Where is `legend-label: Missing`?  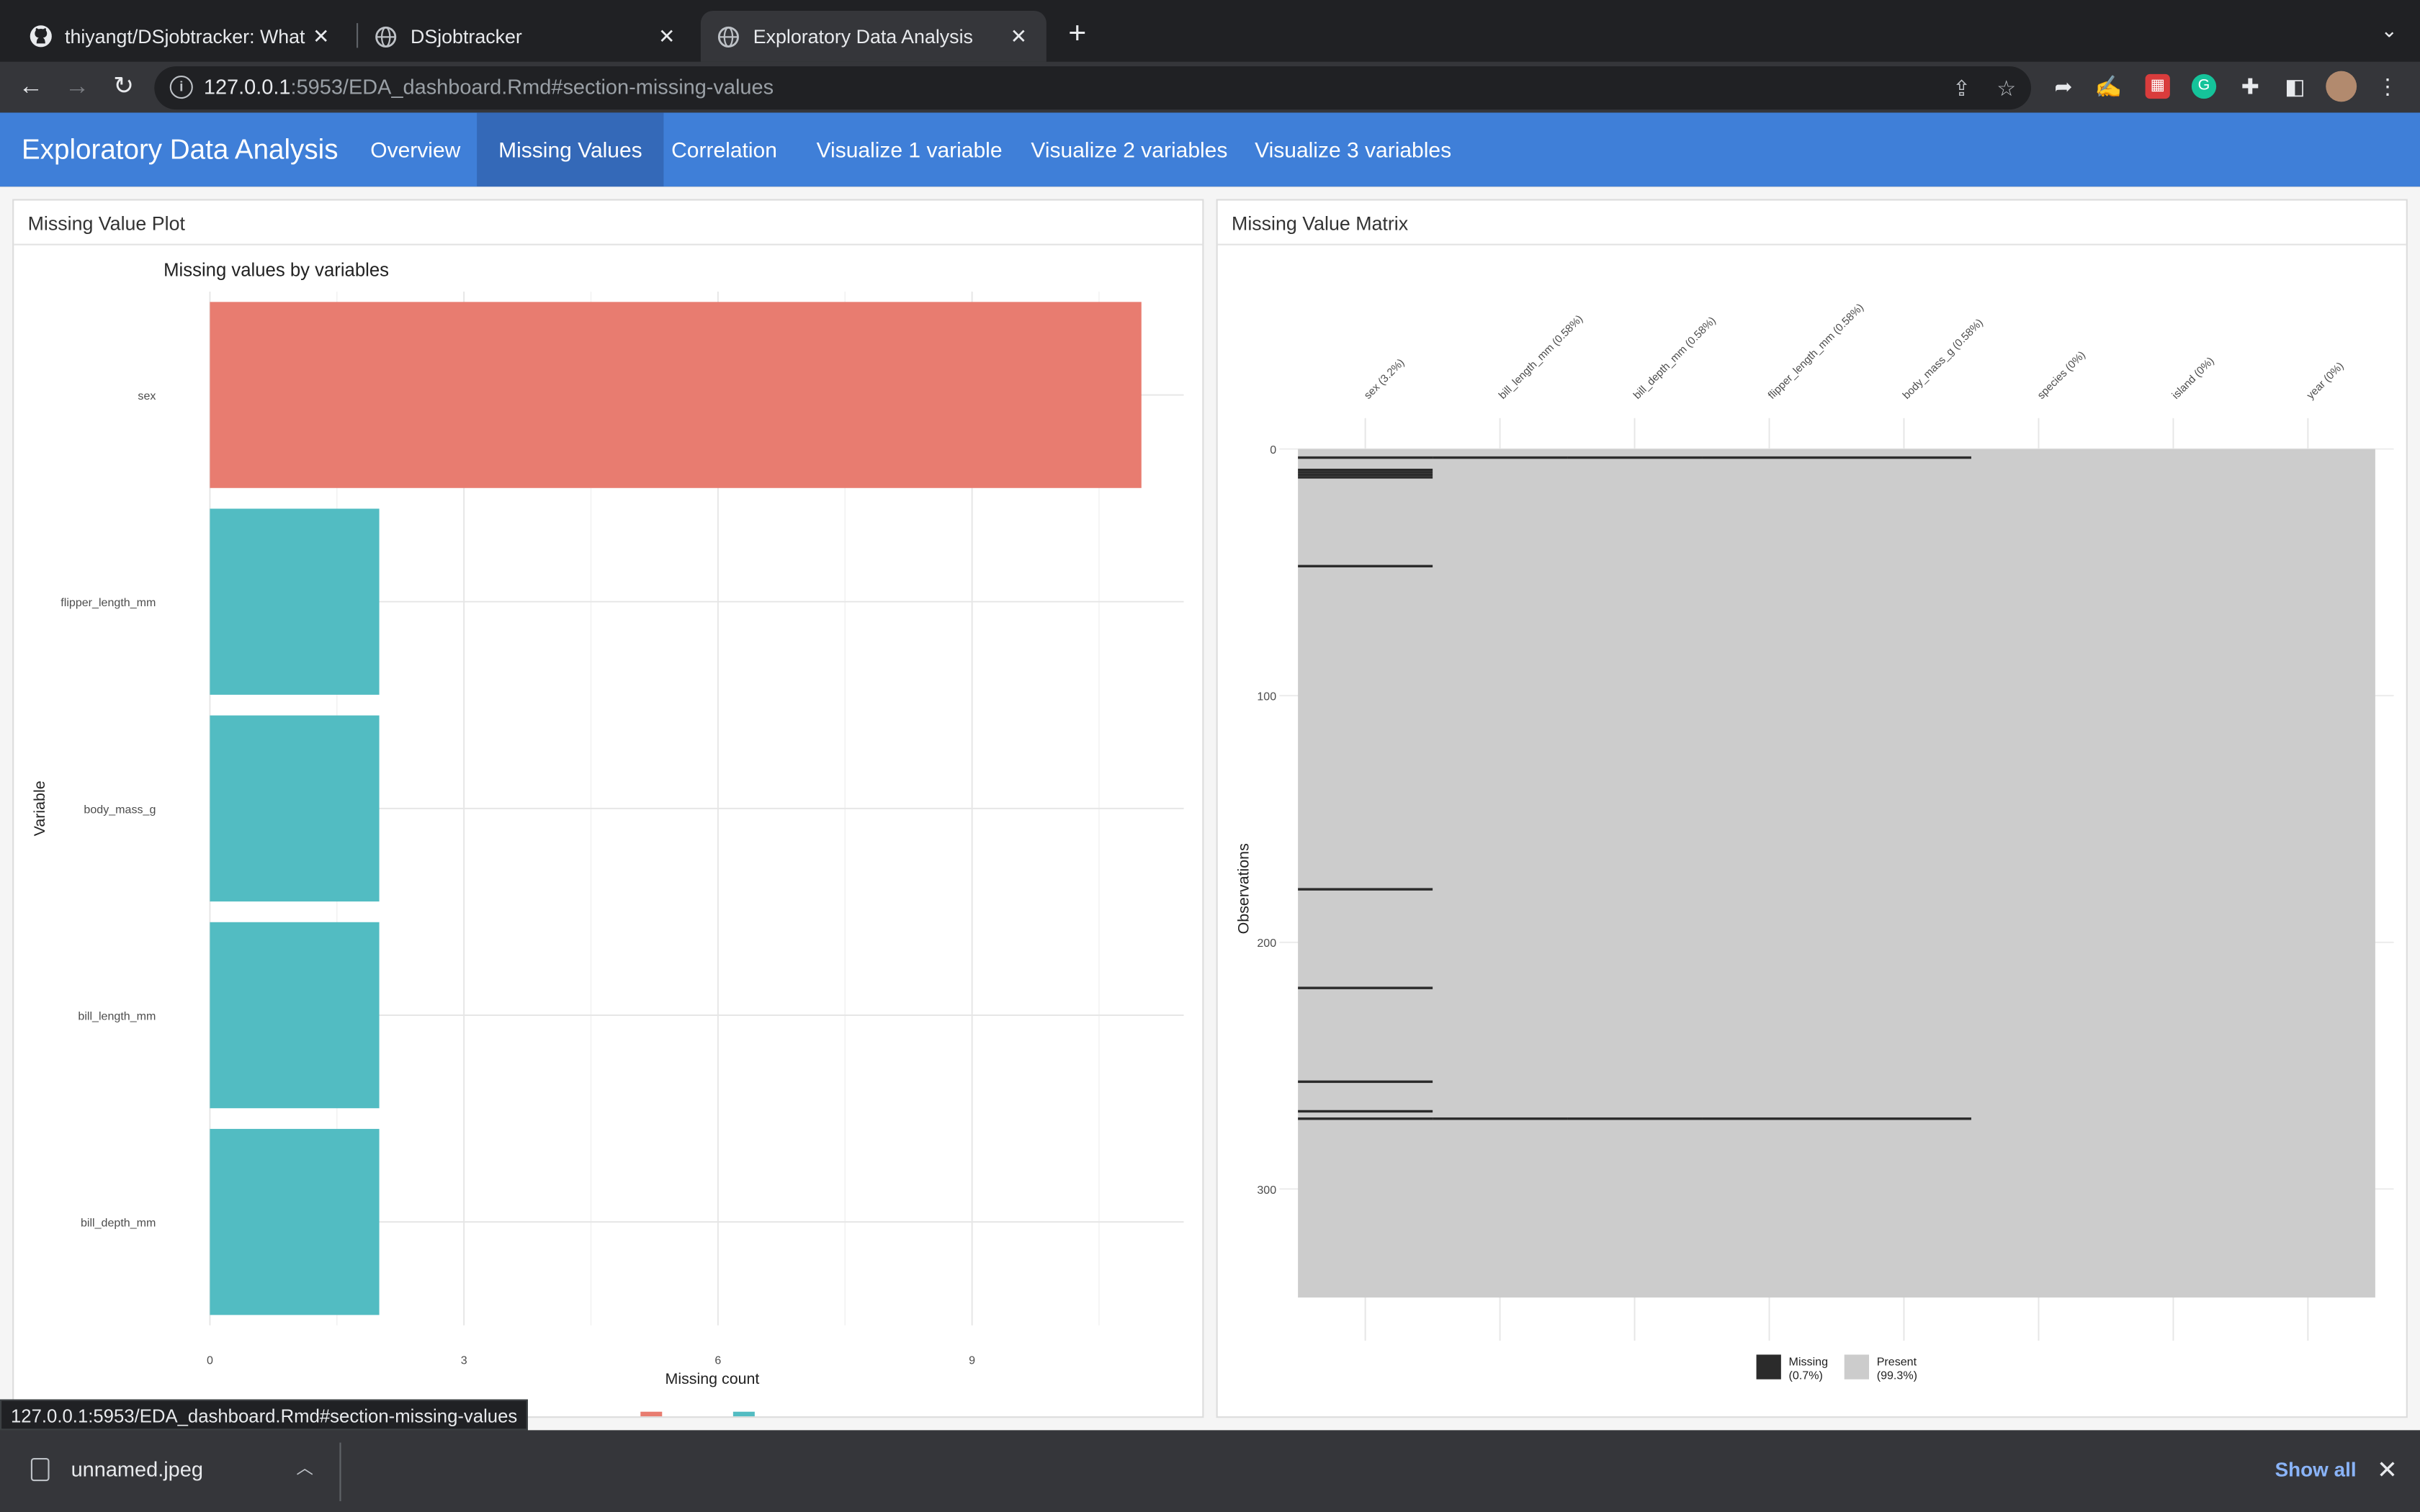 legend-label: Missing is located at coordinates (1808, 1361).